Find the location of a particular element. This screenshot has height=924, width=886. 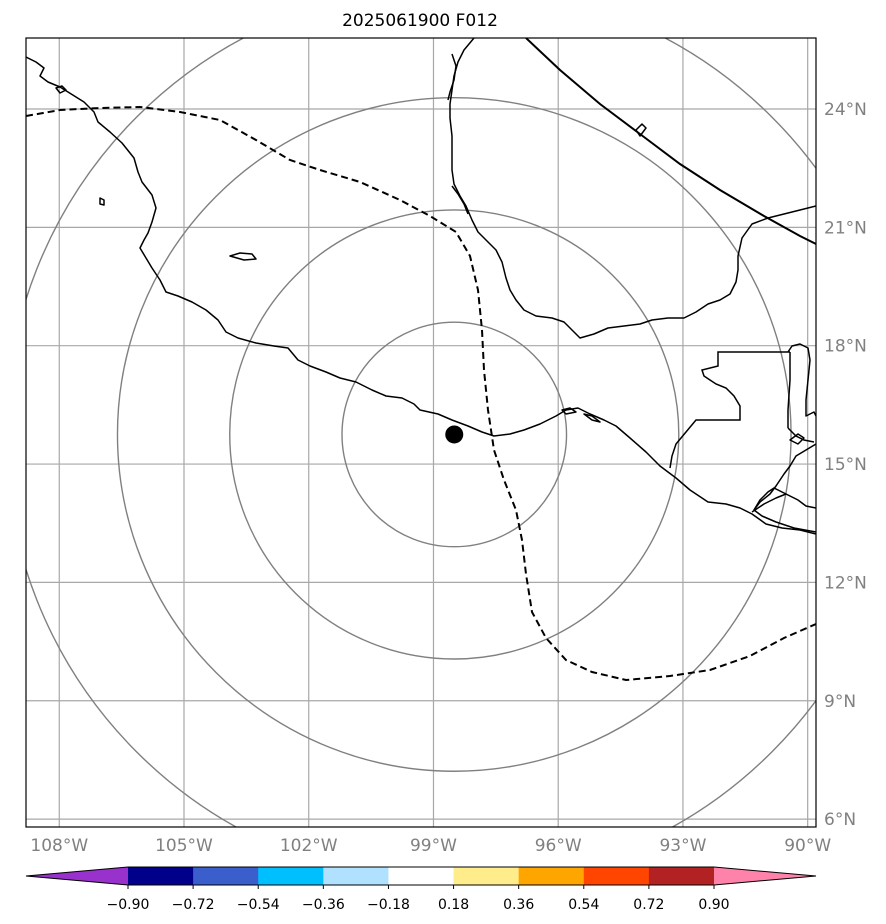

mexico-guatemala-border is located at coordinates (729, 410).